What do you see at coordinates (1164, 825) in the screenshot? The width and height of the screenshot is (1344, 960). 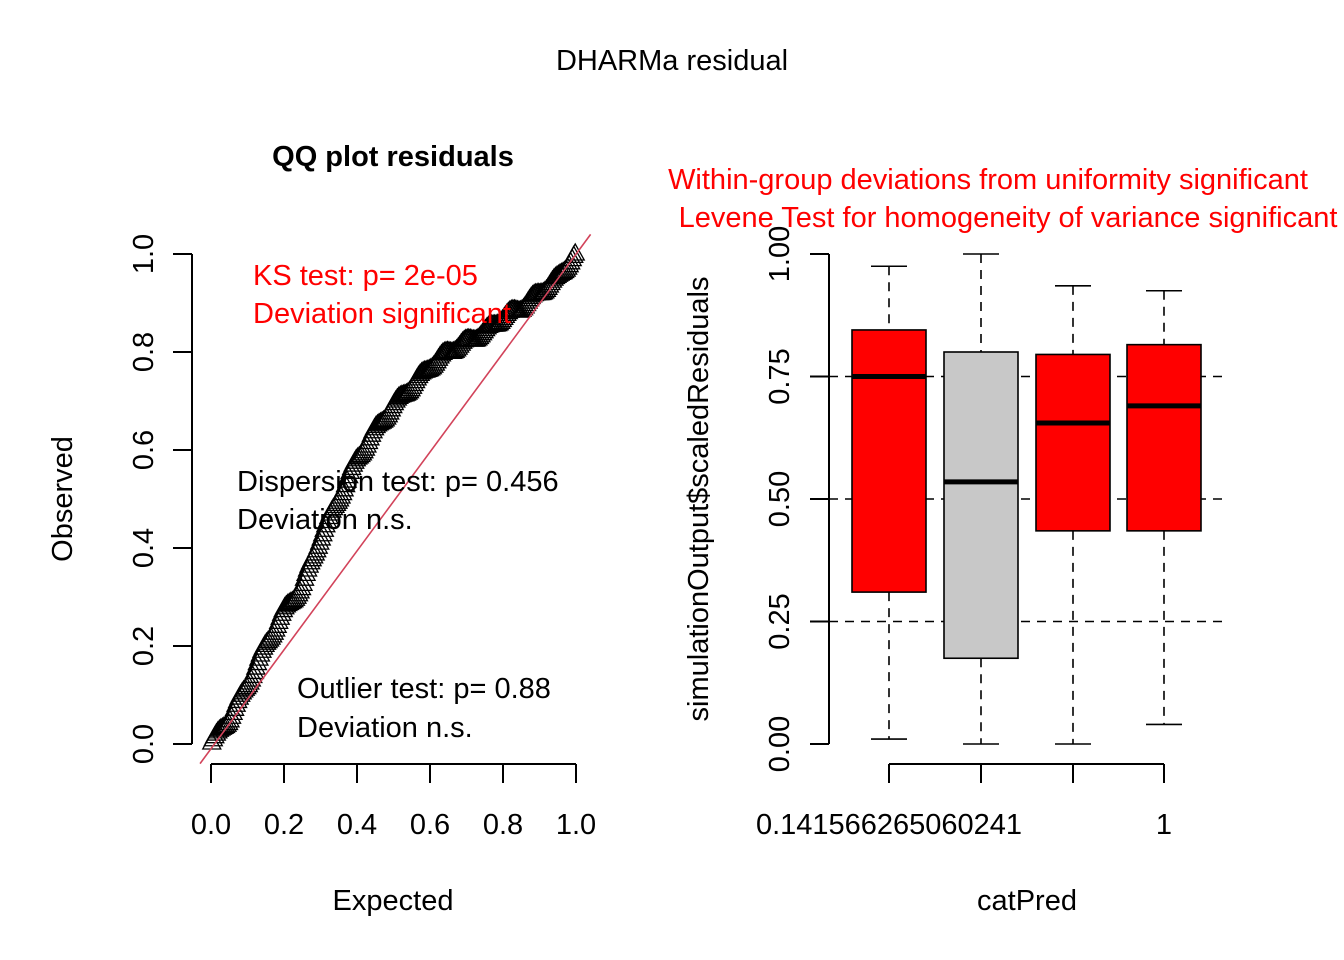 I see `box-x-tick-label: 1` at bounding box center [1164, 825].